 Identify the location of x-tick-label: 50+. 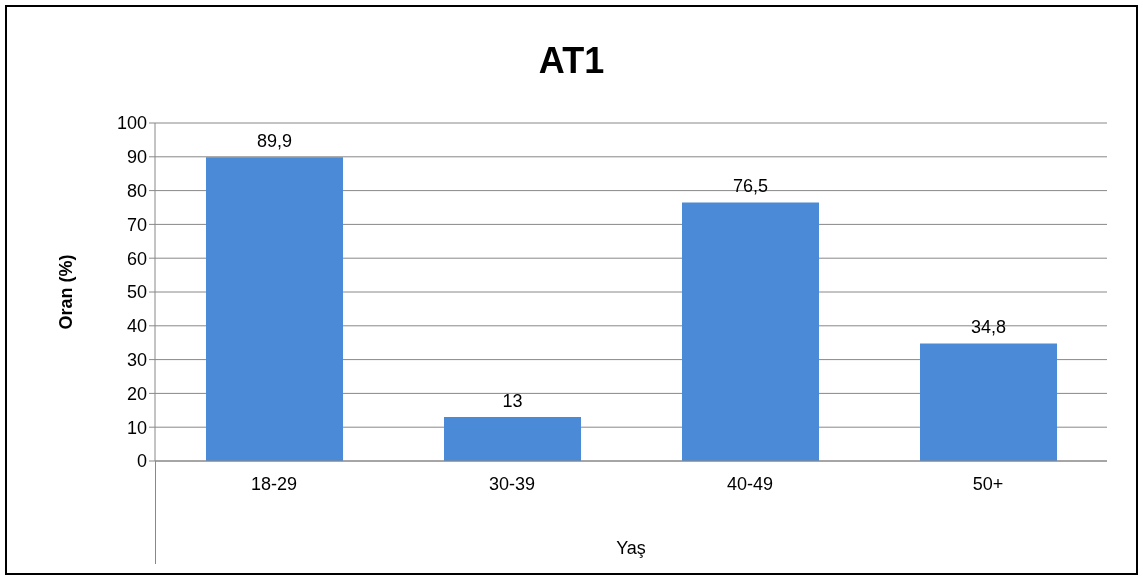
(988, 483).